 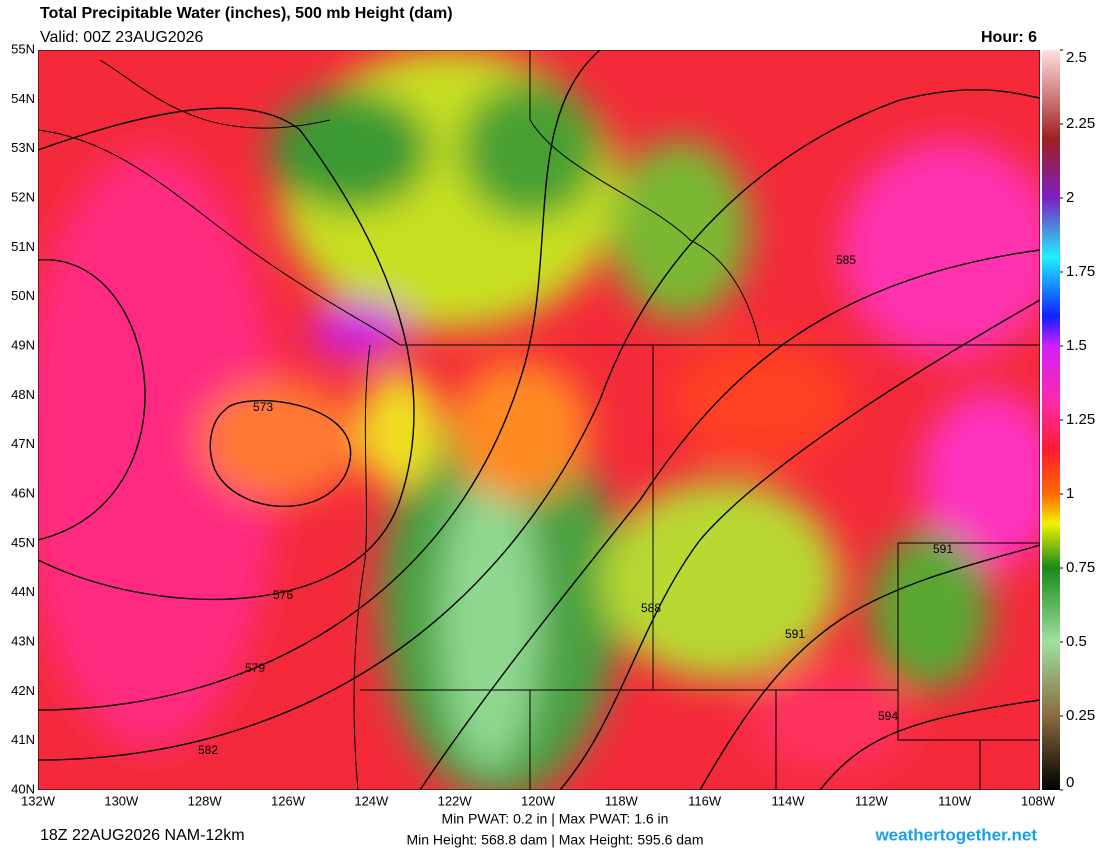 What do you see at coordinates (538, 800) in the screenshot?
I see `lon-label: 120W` at bounding box center [538, 800].